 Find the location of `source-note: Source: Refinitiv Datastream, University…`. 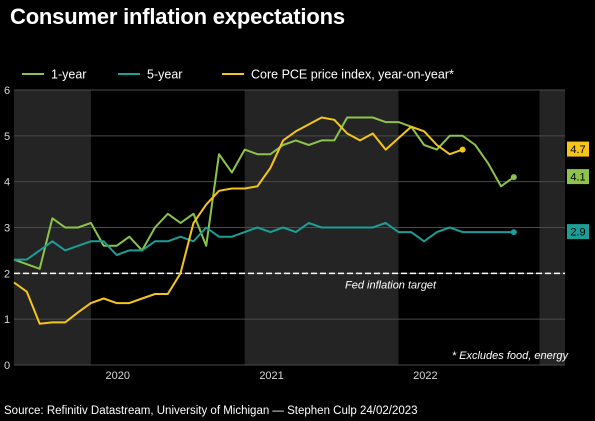

source-note: Source: Refinitiv Datastream, University… is located at coordinates (211, 411).